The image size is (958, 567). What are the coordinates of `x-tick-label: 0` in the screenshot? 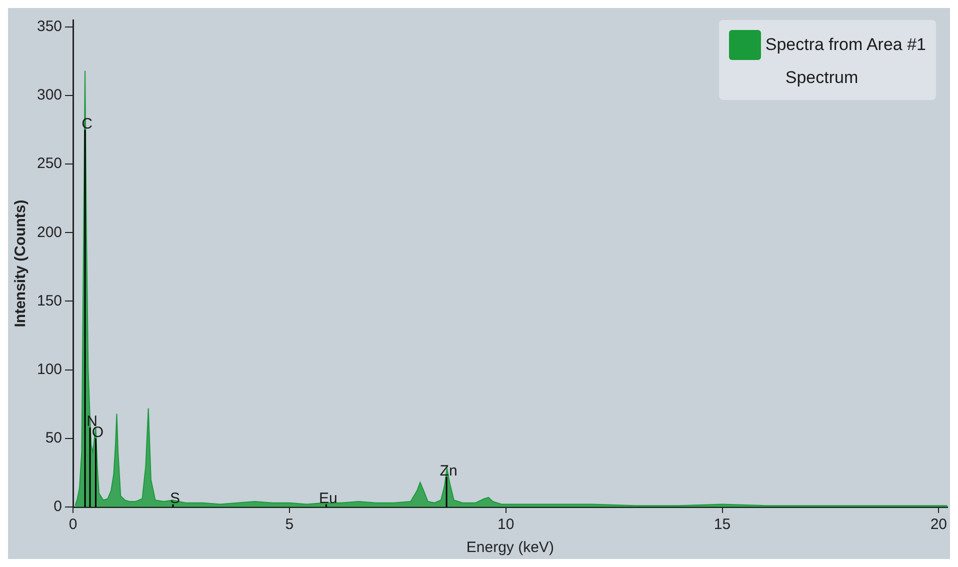 It's located at (73, 525).